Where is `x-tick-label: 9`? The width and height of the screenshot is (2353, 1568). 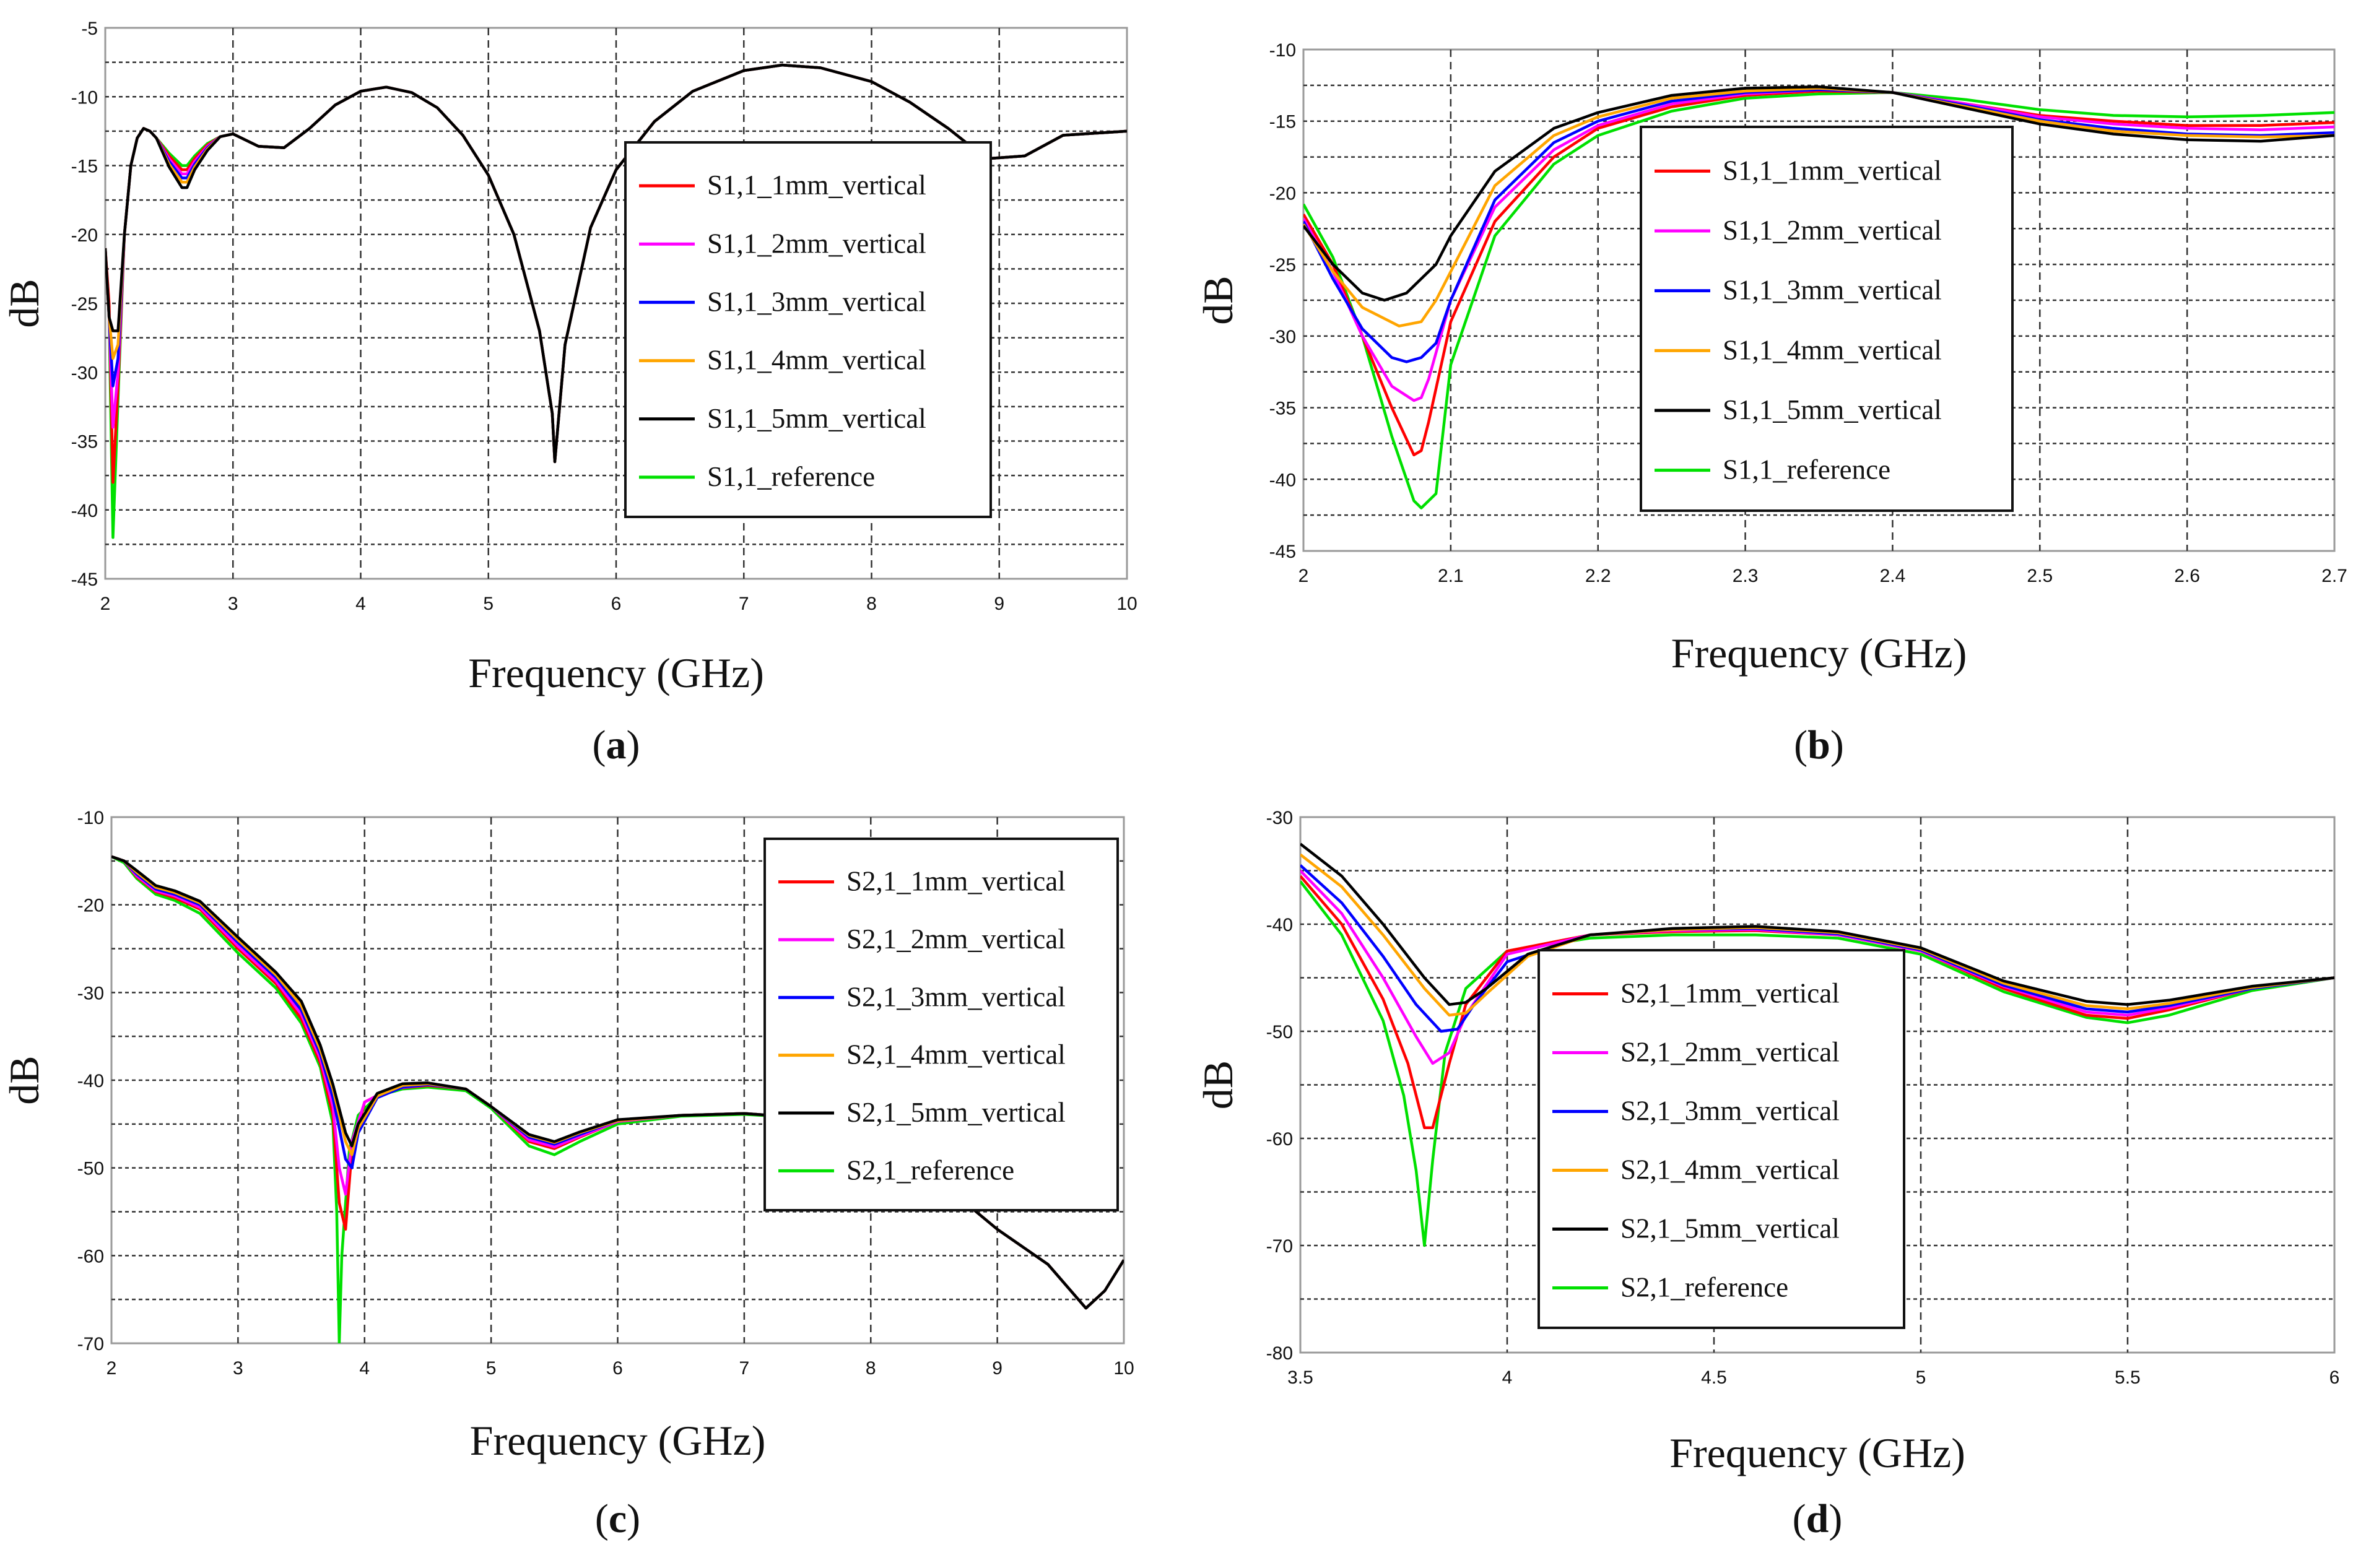
x-tick-label: 9 is located at coordinates (999, 604).